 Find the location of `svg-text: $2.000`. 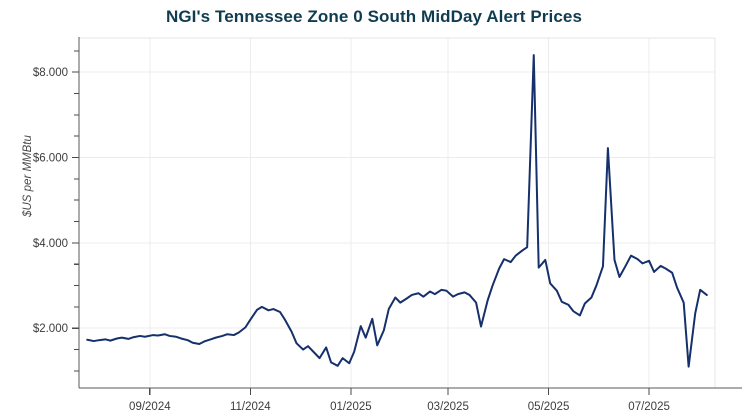

svg-text: $2.000 is located at coordinates (50, 329).